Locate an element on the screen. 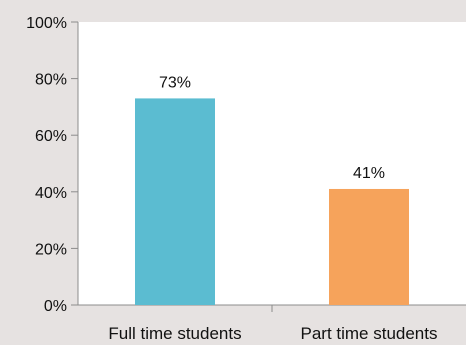 The height and width of the screenshot is (345, 466). y-tick-label: 0% is located at coordinates (55, 306).